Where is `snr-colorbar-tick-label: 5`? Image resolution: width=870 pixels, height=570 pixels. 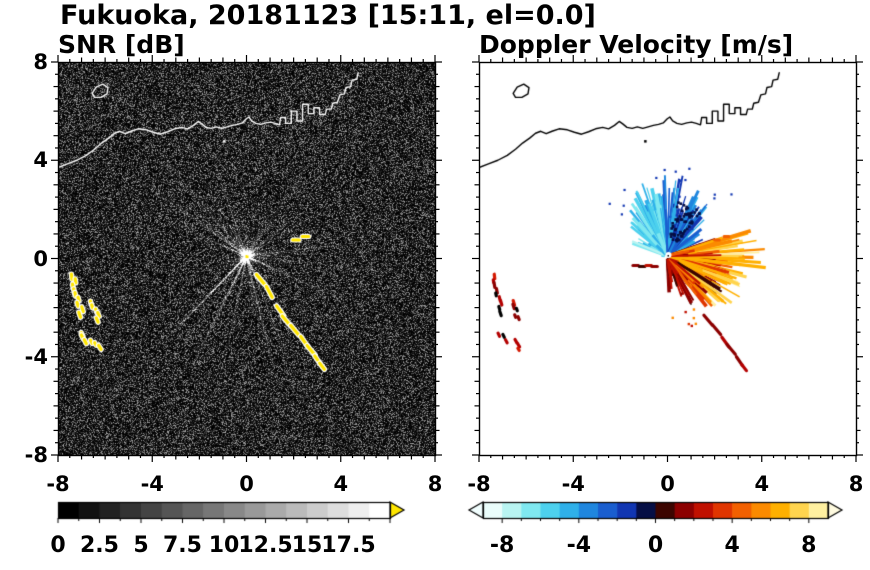 snr-colorbar-tick-label: 5 is located at coordinates (141, 545).